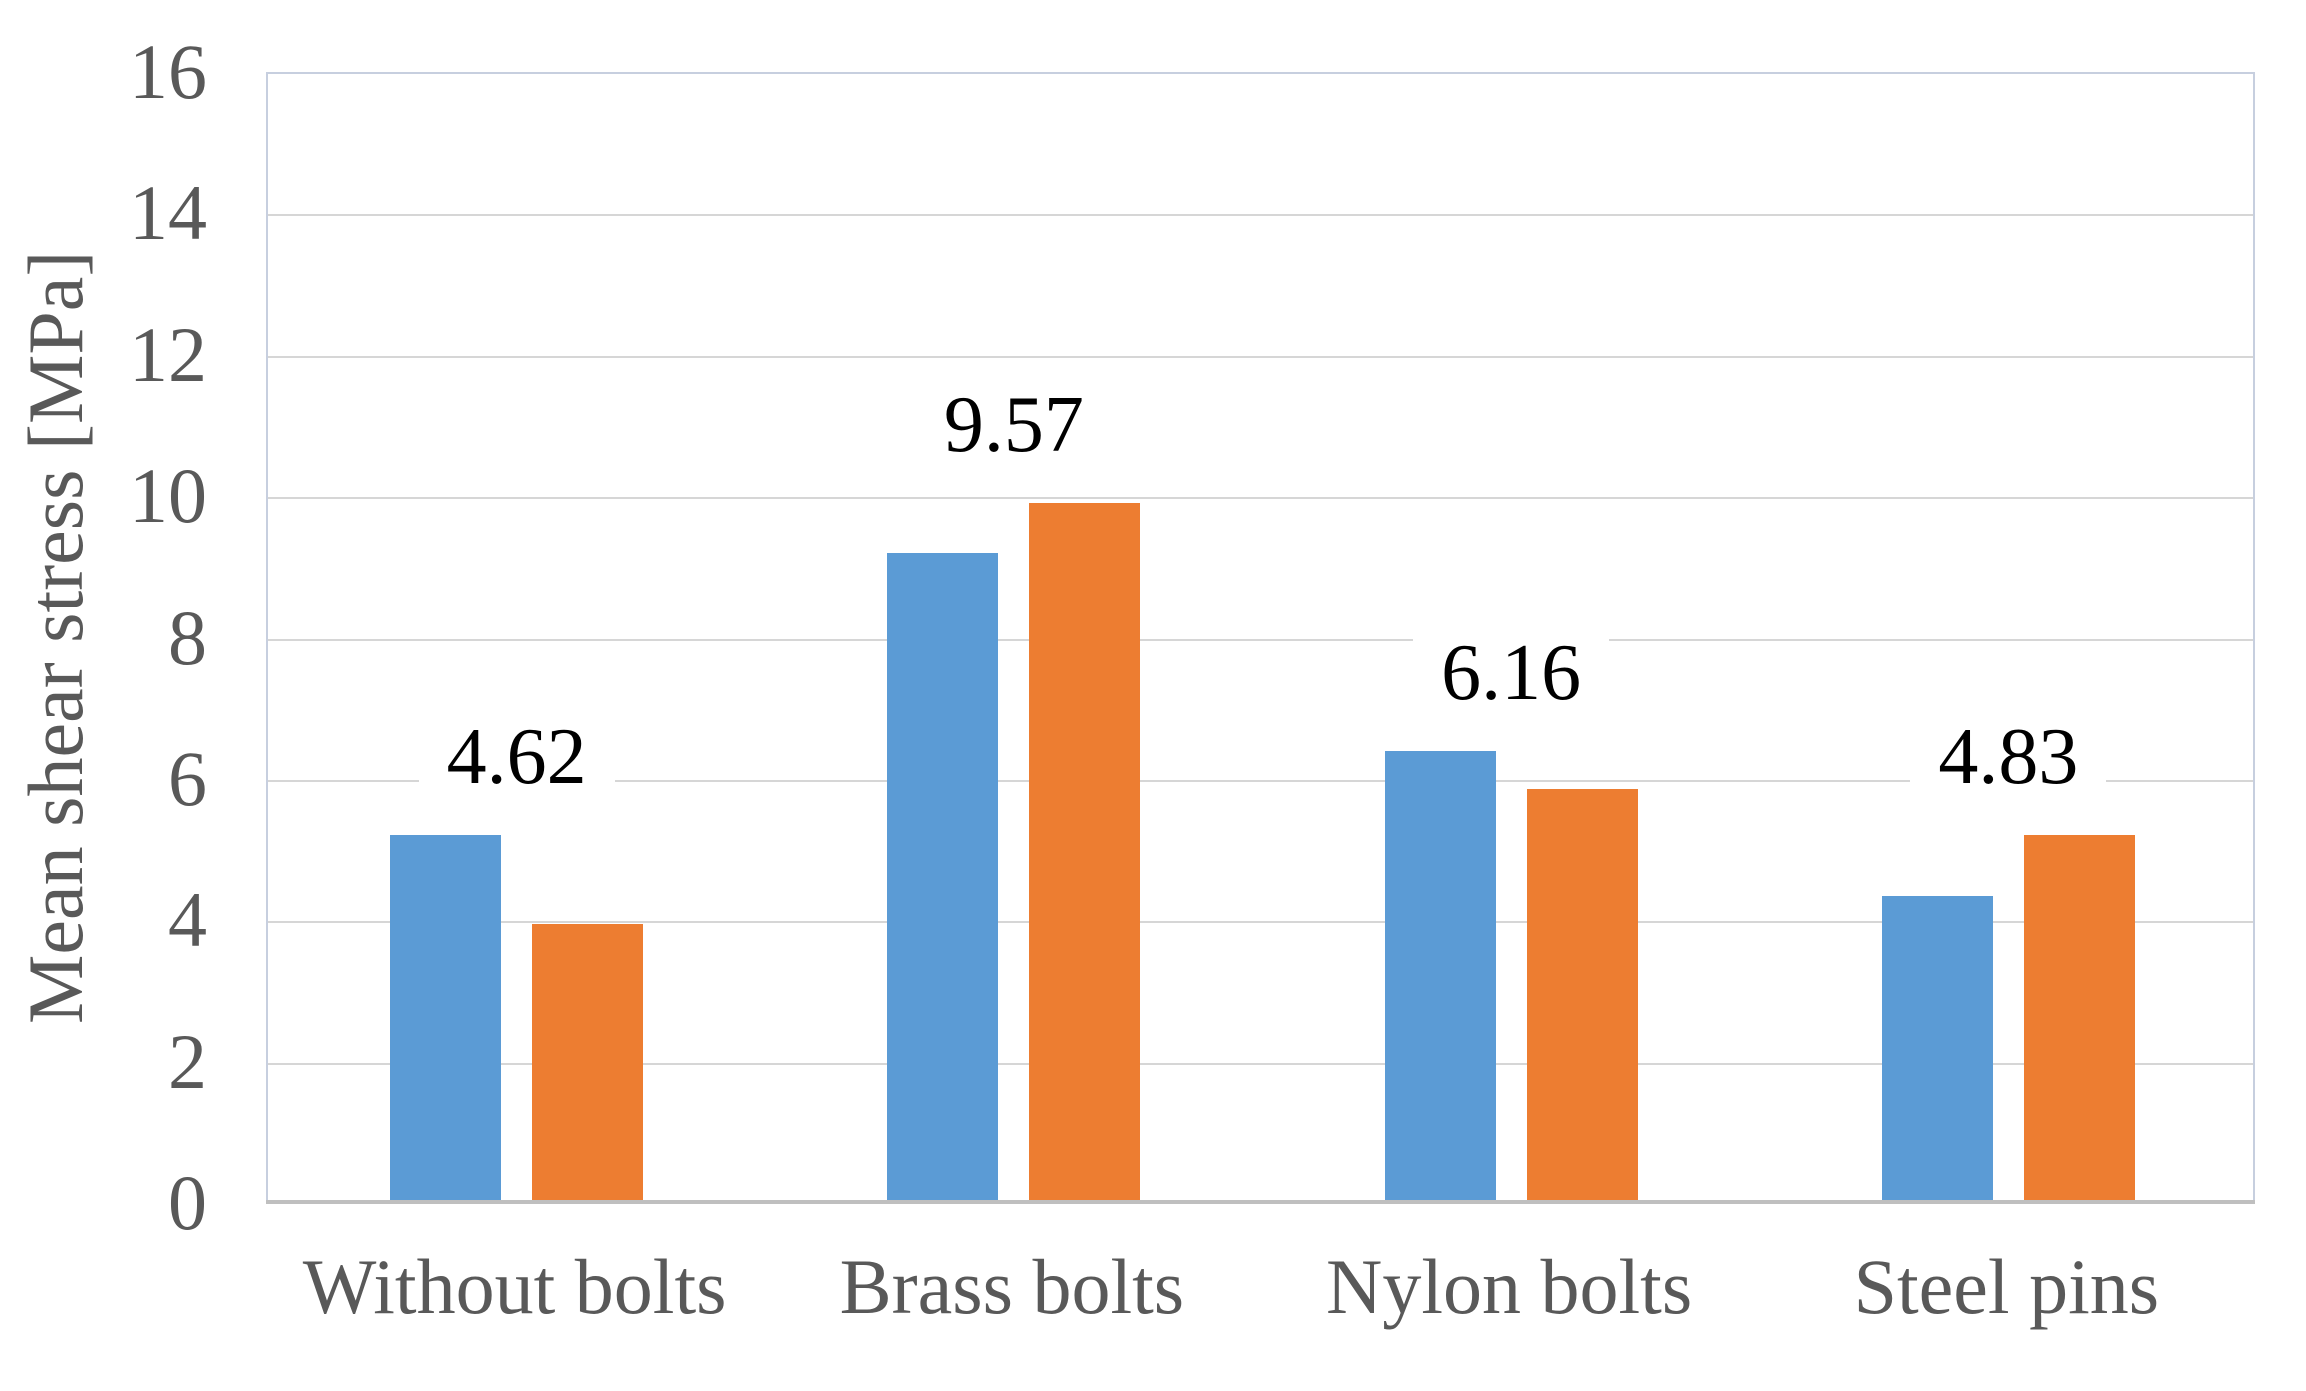 The height and width of the screenshot is (1391, 2306). Describe the element at coordinates (187, 1202) in the screenshot. I see `y-tick-label-0: 0` at that location.